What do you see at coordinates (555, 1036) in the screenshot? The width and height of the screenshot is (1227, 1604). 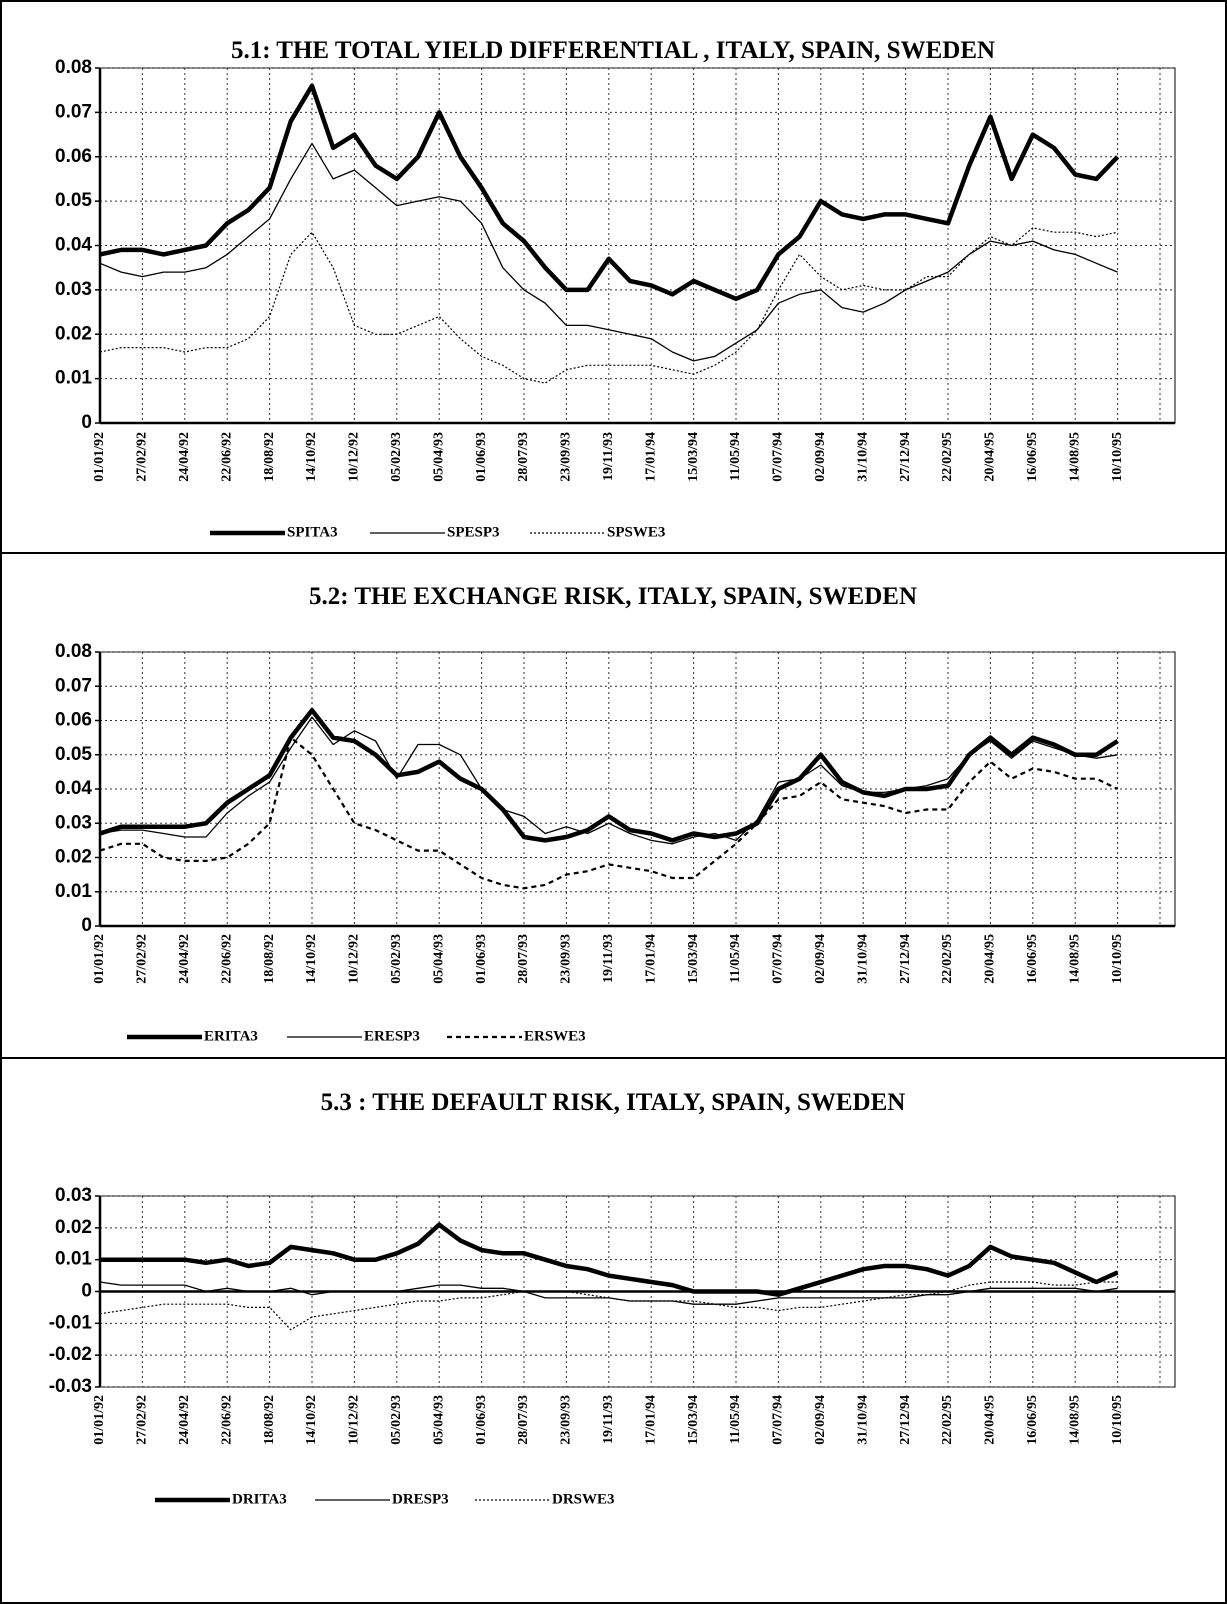 I see `legend-label: ERSWE3` at bounding box center [555, 1036].